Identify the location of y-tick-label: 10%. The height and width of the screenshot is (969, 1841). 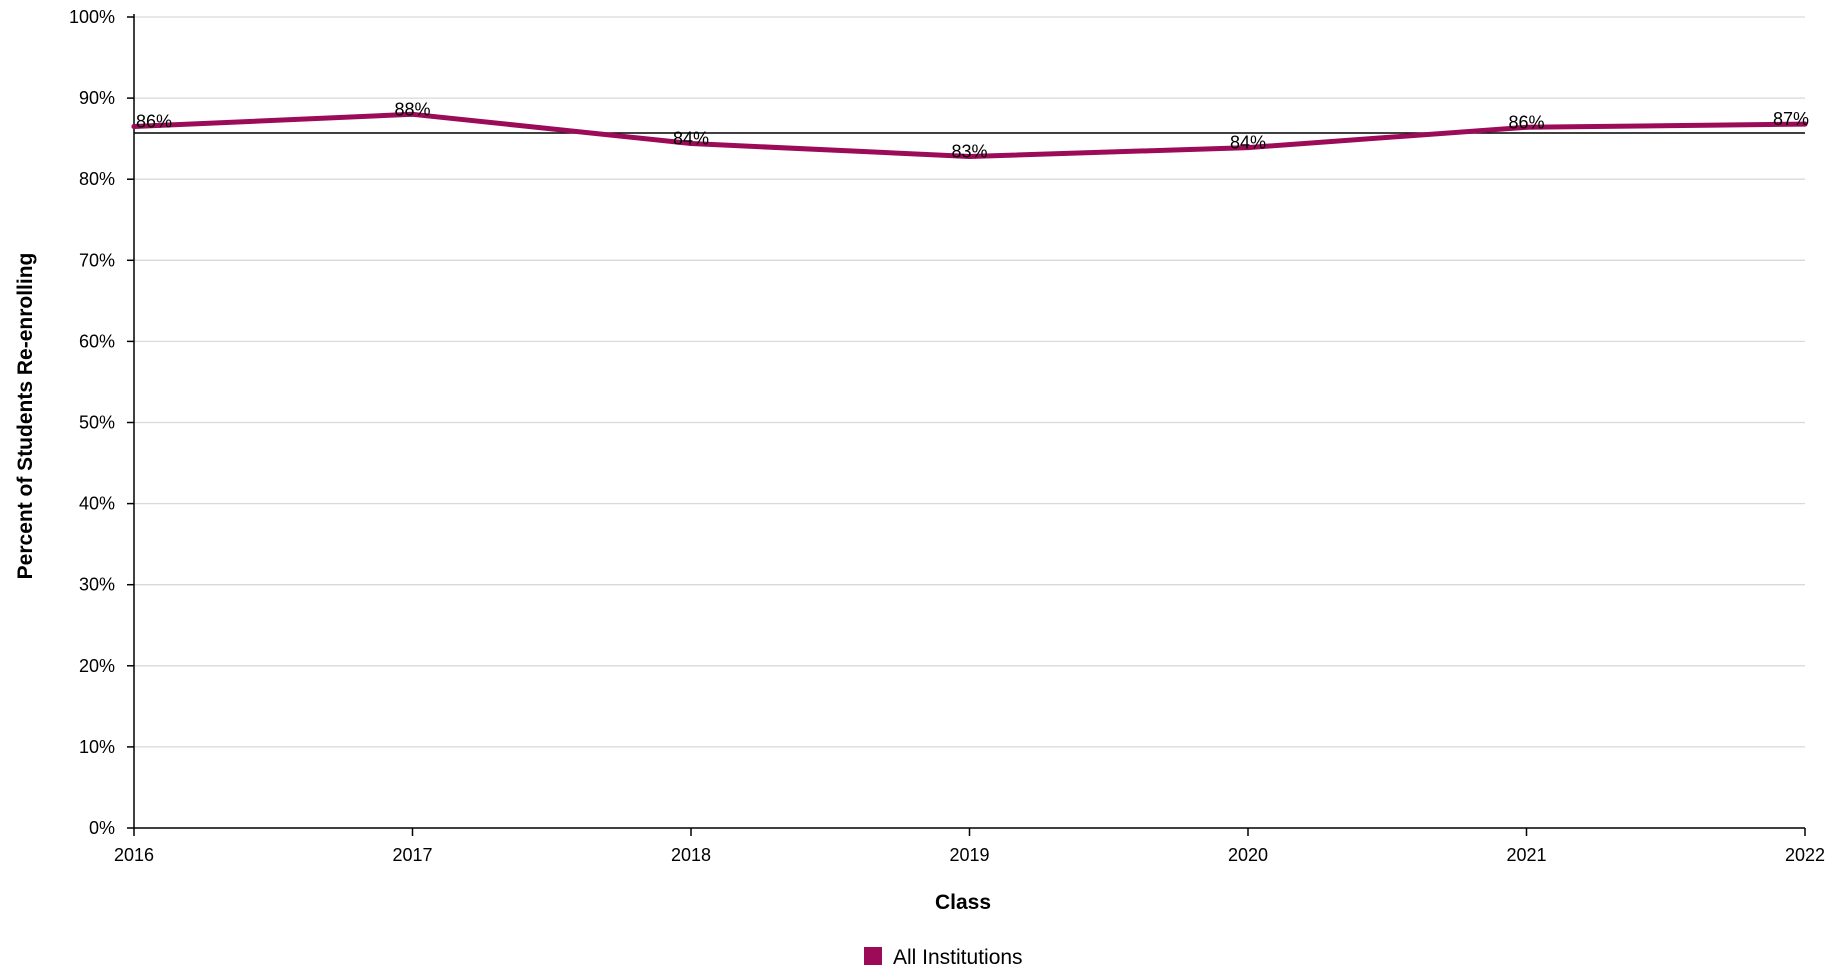
(97, 747).